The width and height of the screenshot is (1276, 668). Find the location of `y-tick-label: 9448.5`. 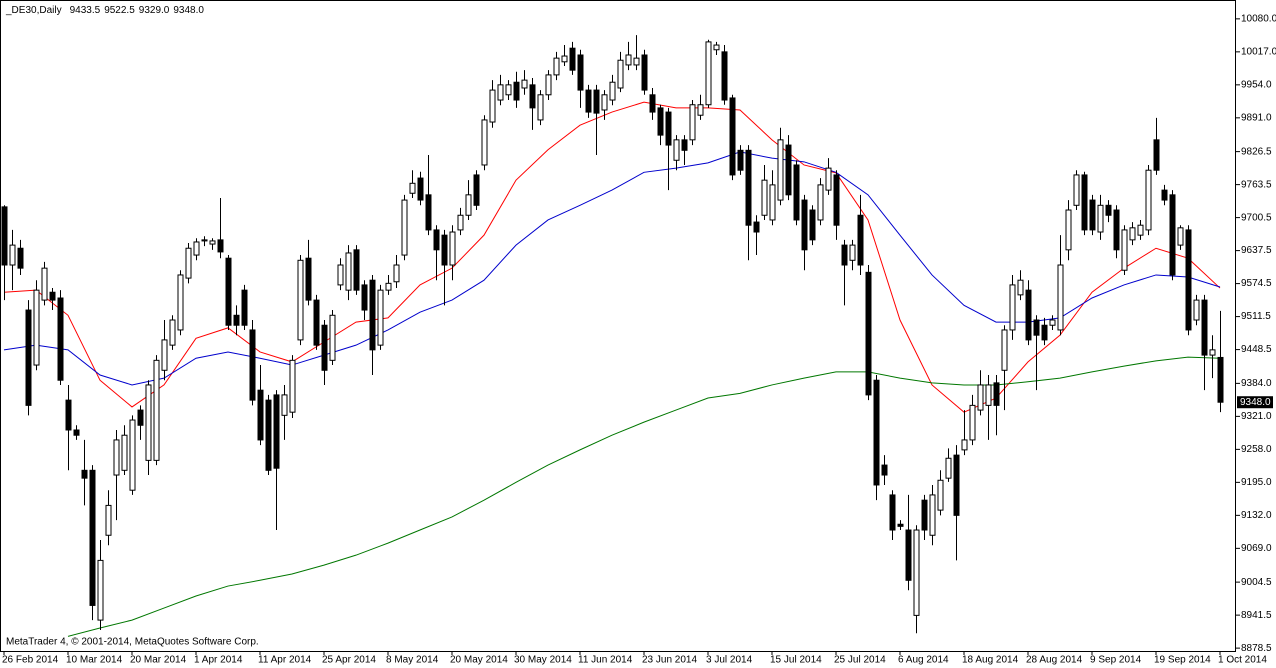

y-tick-label: 9448.5 is located at coordinates (1256, 349).